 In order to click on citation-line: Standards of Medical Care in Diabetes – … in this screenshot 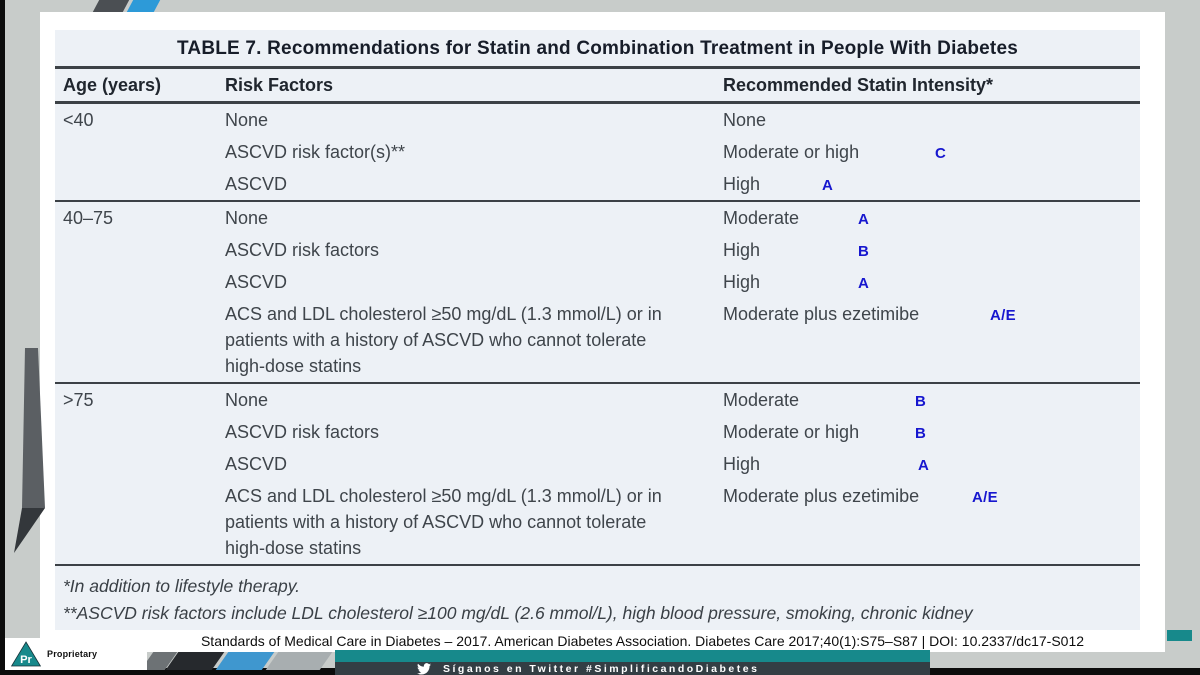, I will do `click(602, 641)`.